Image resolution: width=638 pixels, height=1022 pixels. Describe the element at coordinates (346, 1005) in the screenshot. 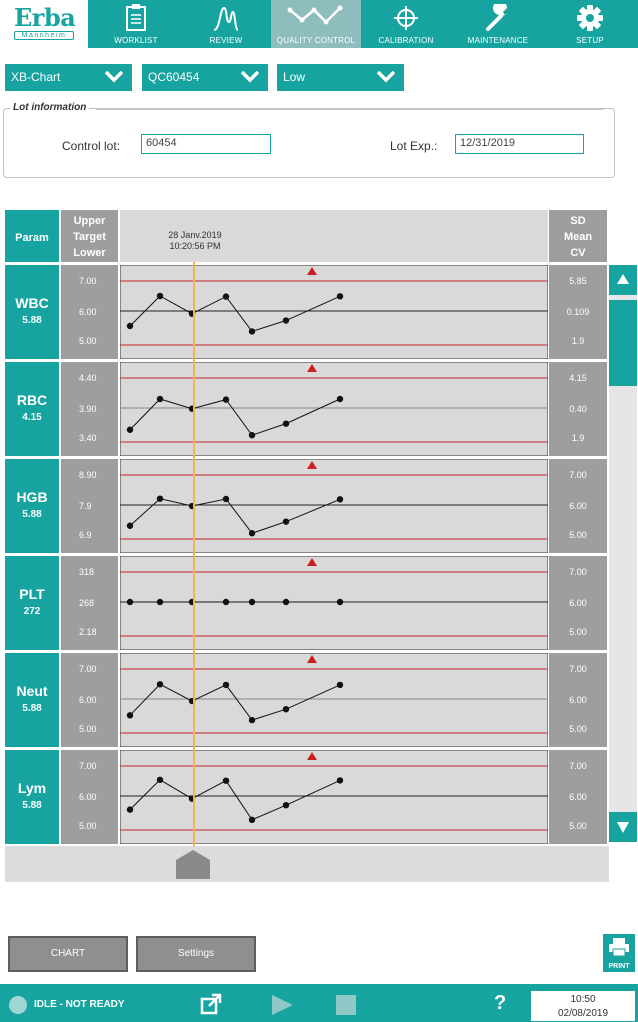

I see `stop-icon` at that location.